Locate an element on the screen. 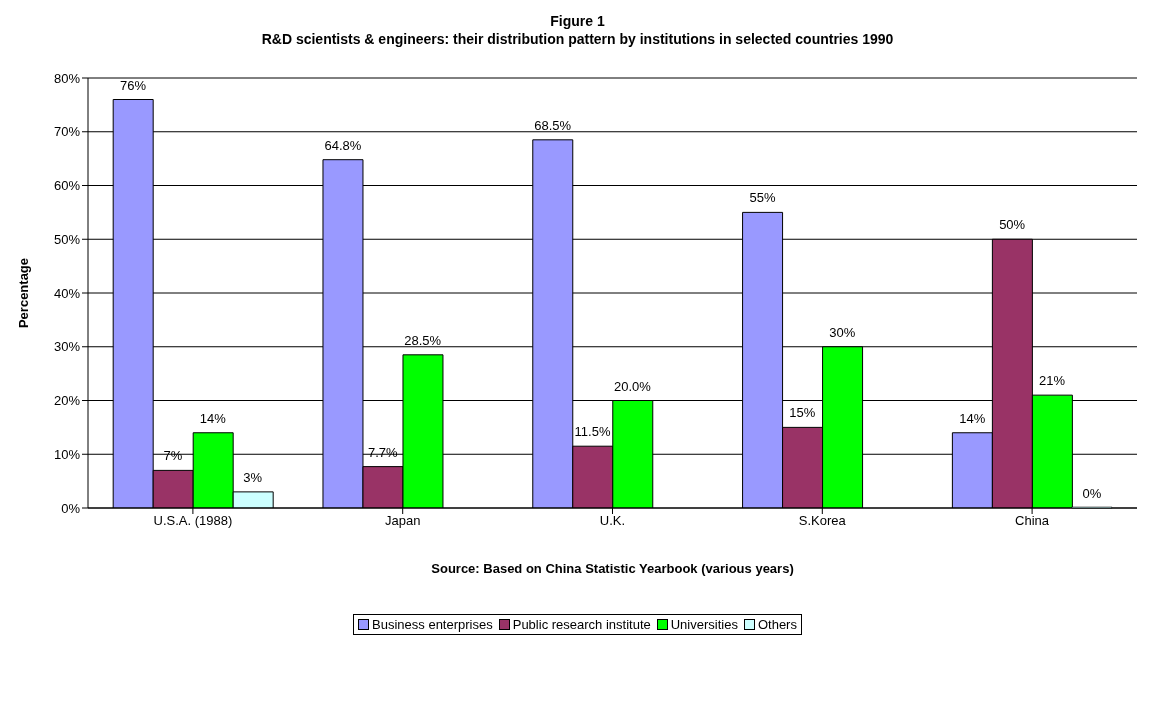  legend-label: Business enterprises is located at coordinates (432, 624).